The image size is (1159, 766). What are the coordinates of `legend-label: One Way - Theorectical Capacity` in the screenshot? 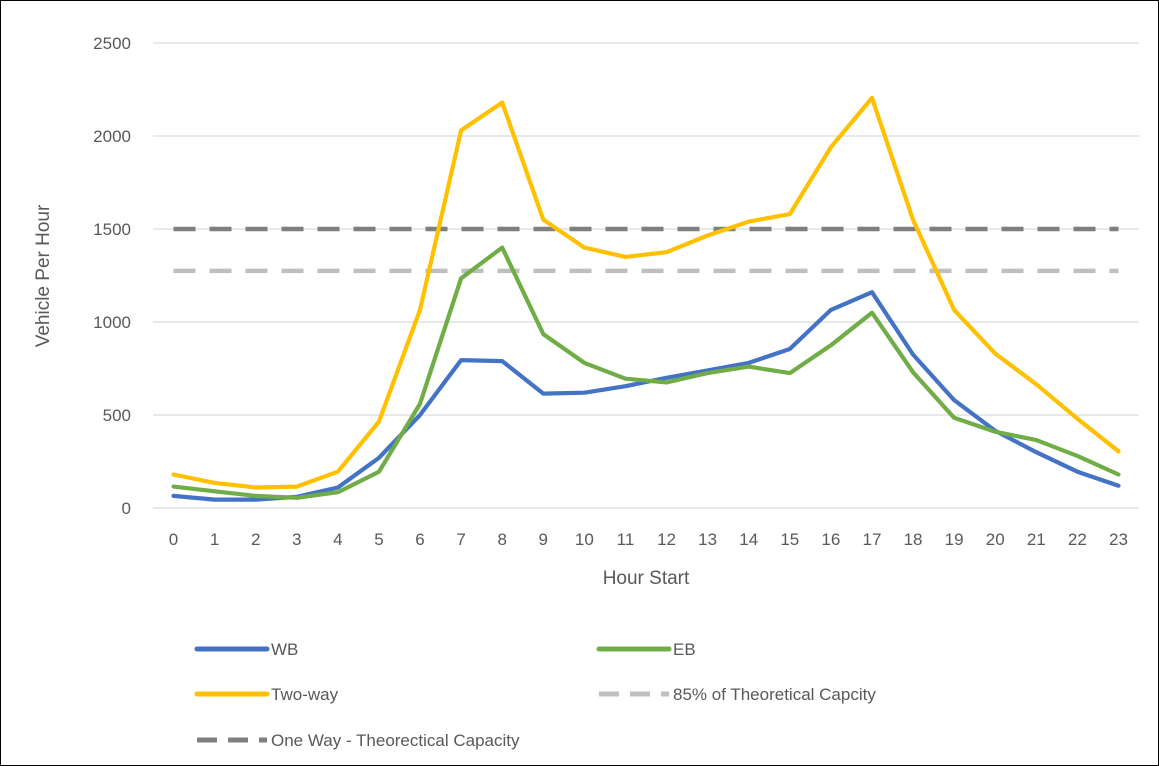 It's located at (395, 740).